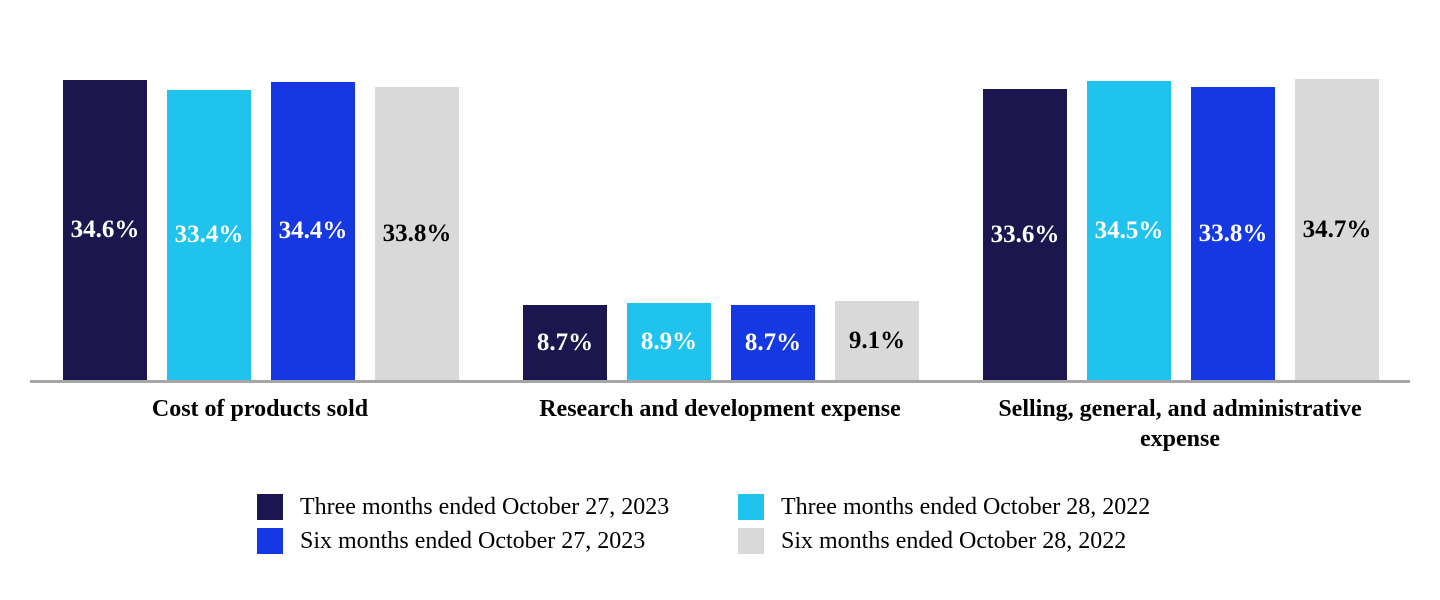 Image resolution: width=1440 pixels, height=600 pixels. I want to click on legend-label: Three months ended October 27, 2023, so click(485, 506).